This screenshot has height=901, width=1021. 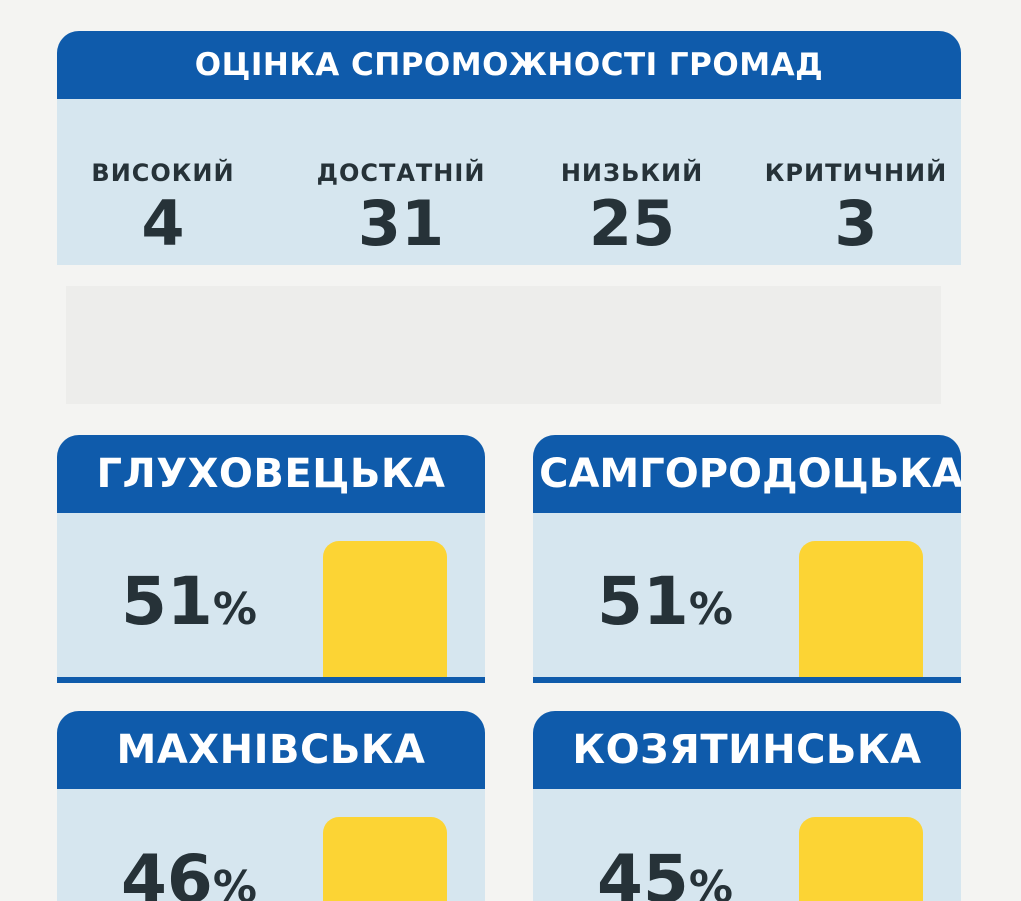 What do you see at coordinates (401, 223) in the screenshot?
I see `level-count: 31` at bounding box center [401, 223].